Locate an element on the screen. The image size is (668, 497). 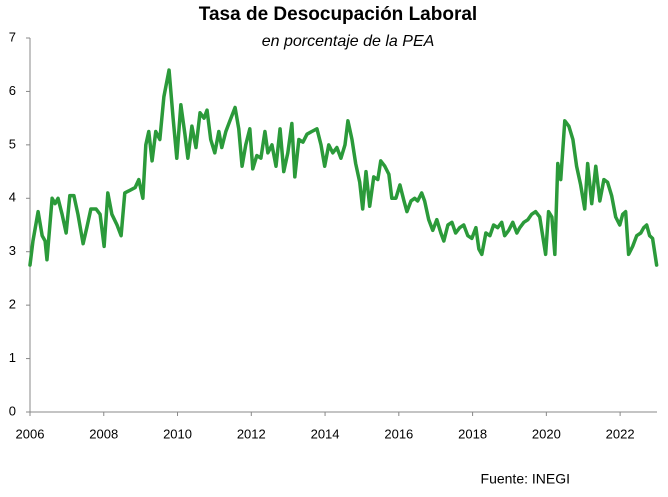
x-tick-label: 2006 is located at coordinates (30, 433).